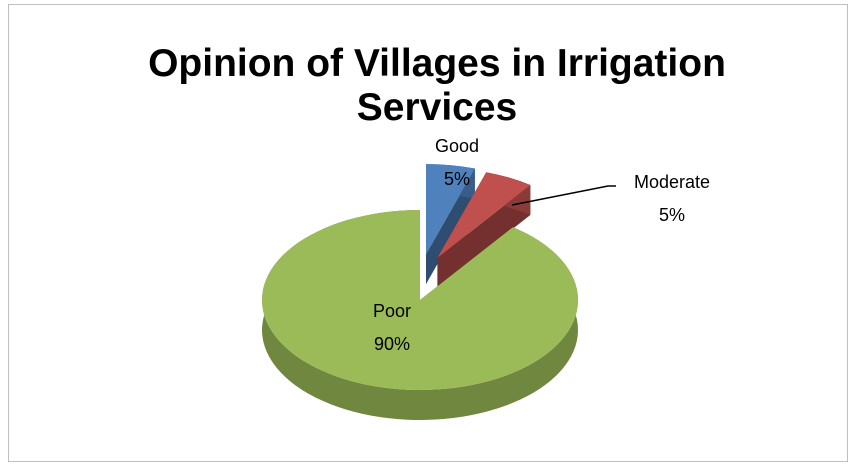 This screenshot has height=465, width=855. Describe the element at coordinates (392, 311) in the screenshot. I see `data-label-name: Poor` at that location.